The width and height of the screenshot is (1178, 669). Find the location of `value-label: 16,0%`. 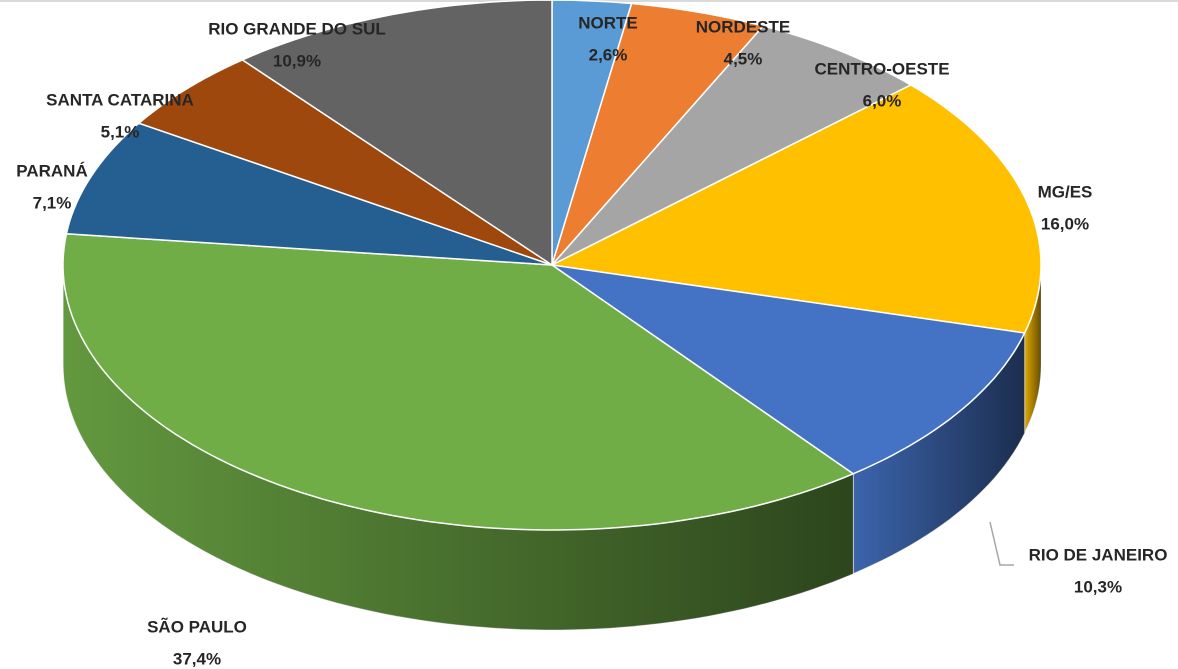

value-label: 16,0% is located at coordinates (1065, 223).